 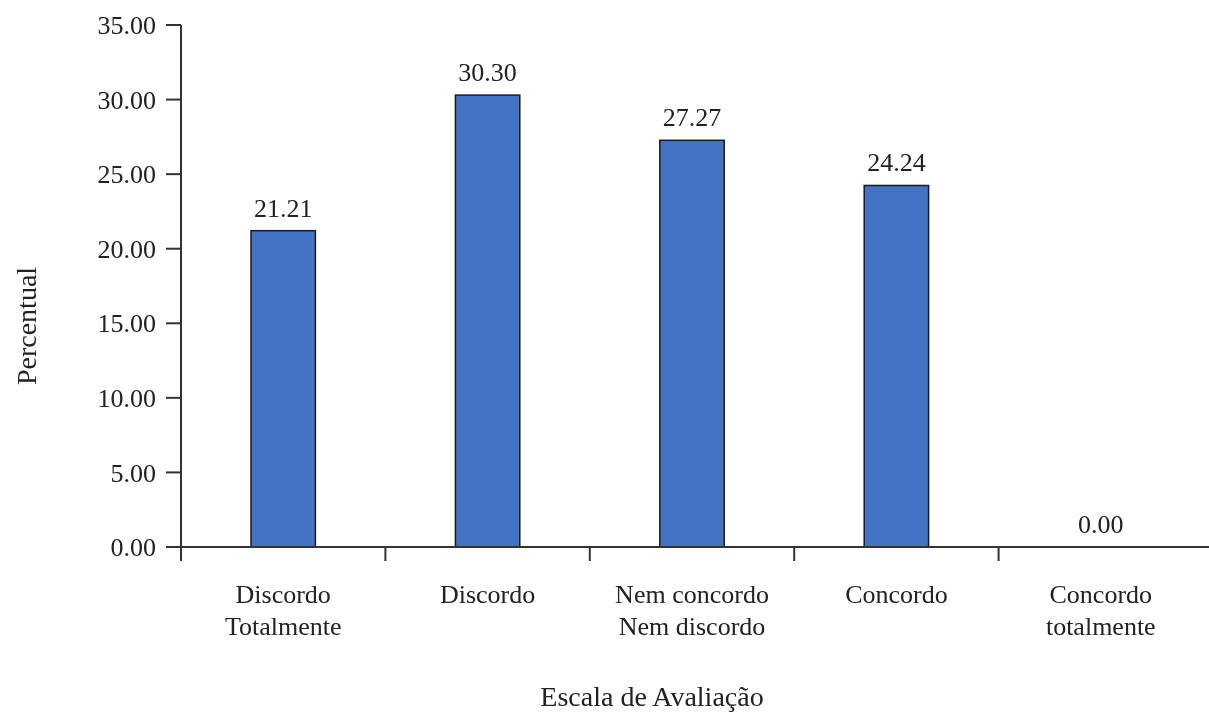 I want to click on x-tick-label: Discordo Totalmente, so click(x=283, y=610).